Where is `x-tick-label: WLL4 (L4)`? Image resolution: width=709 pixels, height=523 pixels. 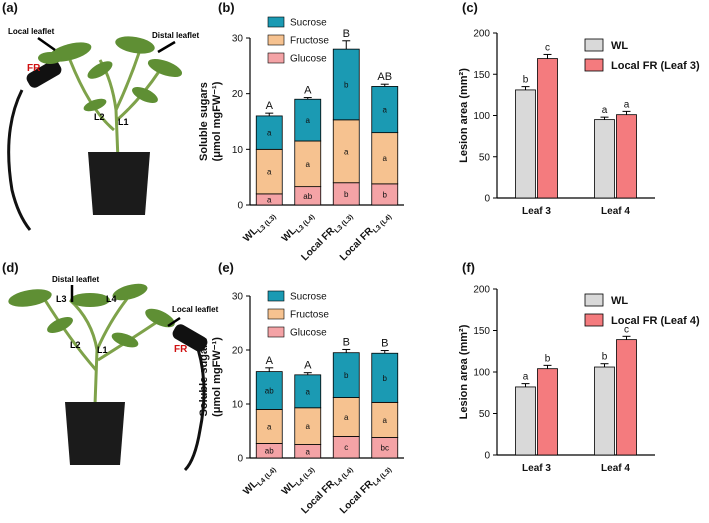 x-tick-label: WLL4 (L4) is located at coordinates (259, 480).